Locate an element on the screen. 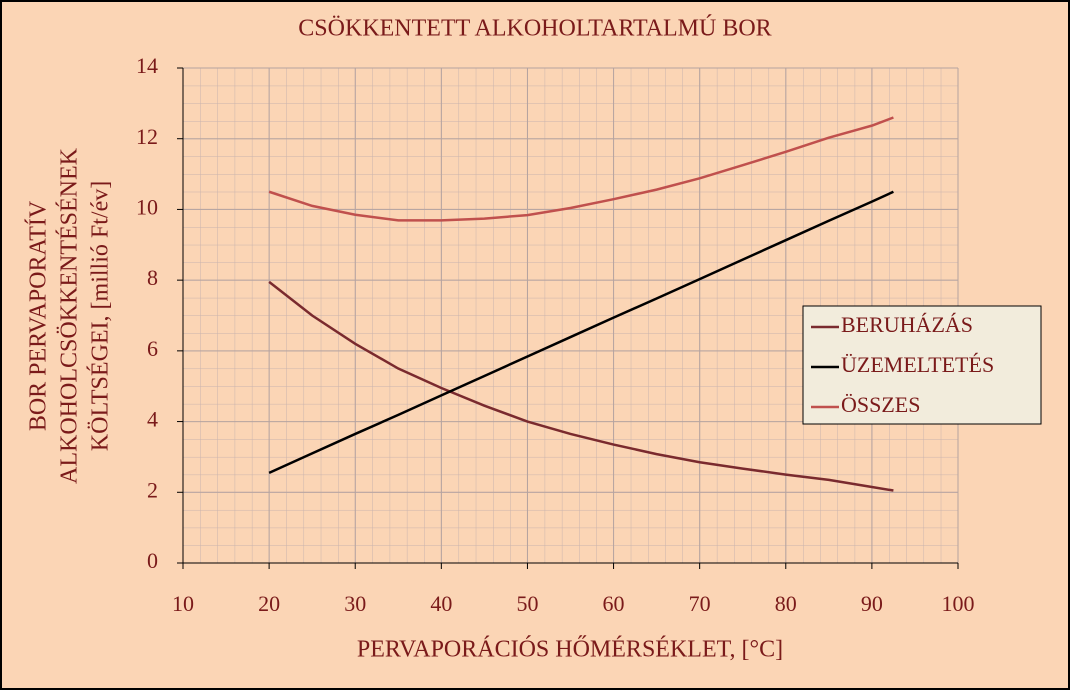 This screenshot has height=695, width=1070. x-tick-label: 30 is located at coordinates (355, 603).